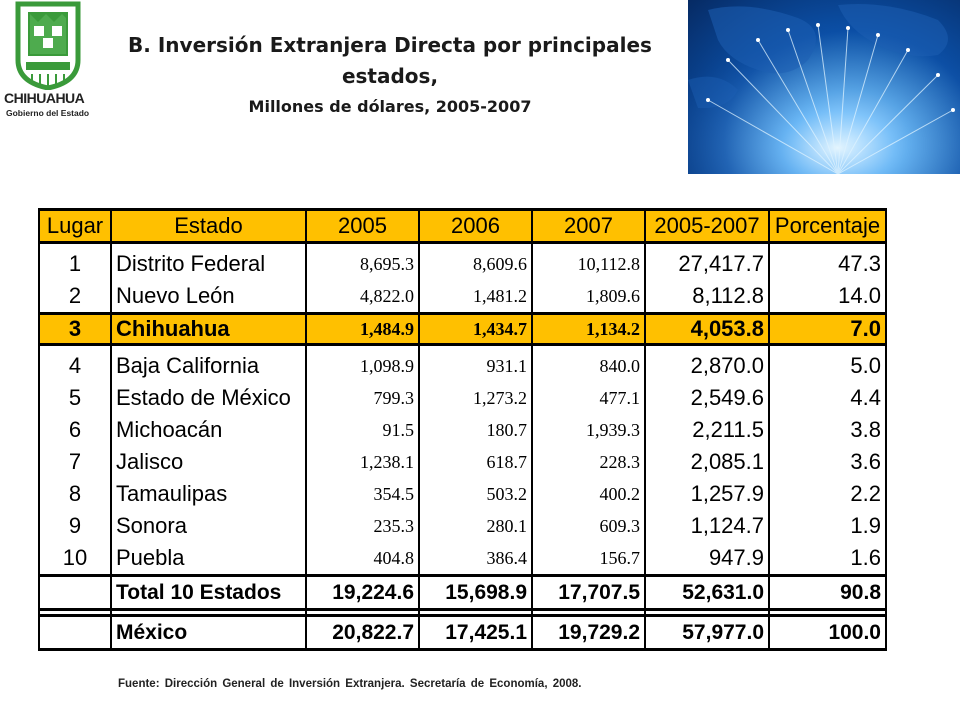 The height and width of the screenshot is (720, 960). What do you see at coordinates (208, 366) in the screenshot?
I see `cell-estado: Baja California` at bounding box center [208, 366].